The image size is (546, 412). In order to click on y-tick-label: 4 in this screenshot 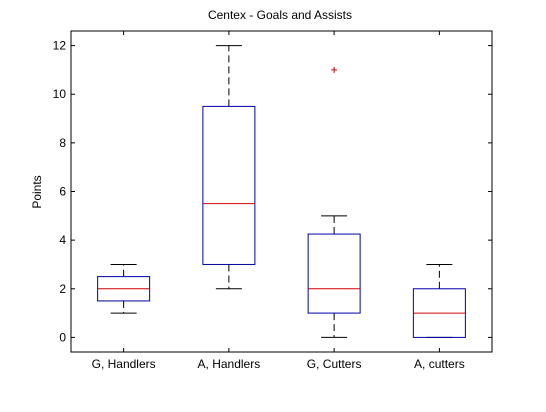, I will do `click(62, 240)`.